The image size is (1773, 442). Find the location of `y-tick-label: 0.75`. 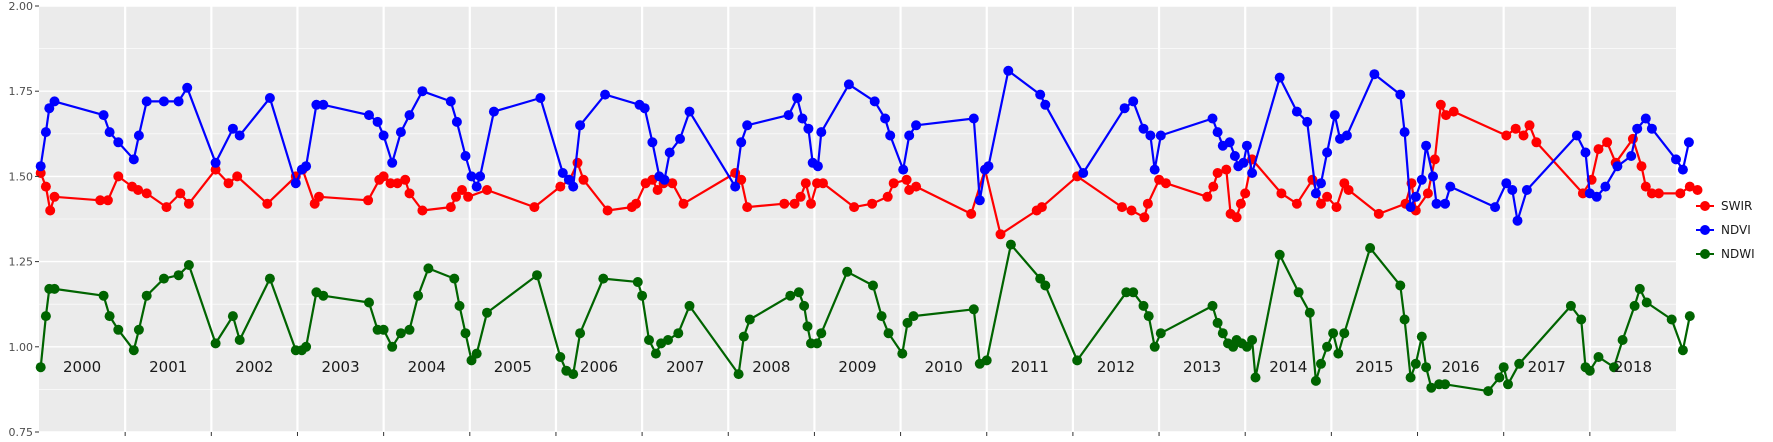

y-tick-label: 0.75 is located at coordinates (21, 432).